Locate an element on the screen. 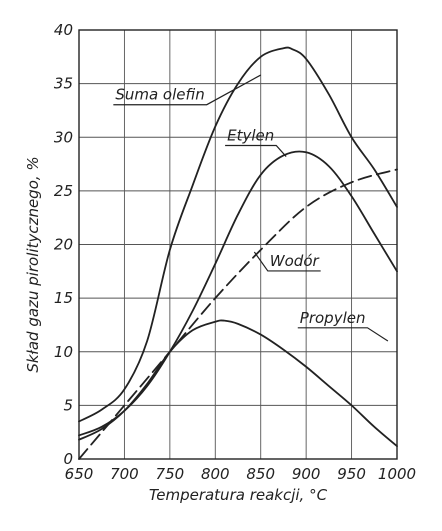 This screenshot has height=531, width=442. leader-line-propylen is located at coordinates (343, 334).